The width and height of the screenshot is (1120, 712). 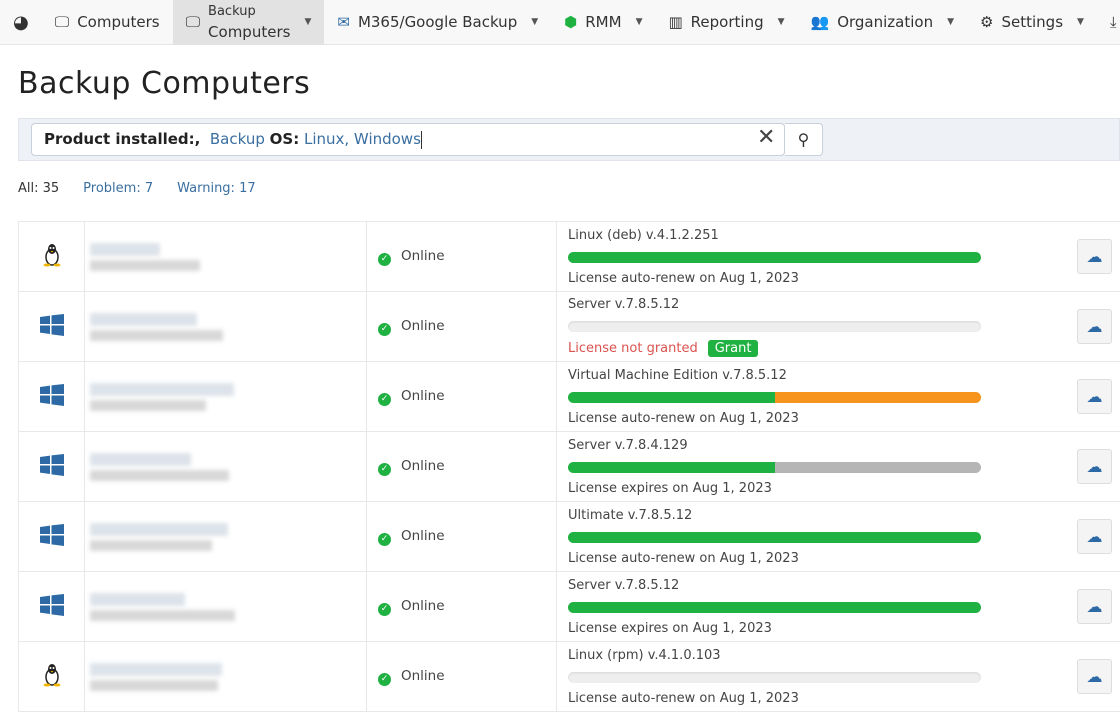 I want to click on page-title: Backup Computers, so click(x=164, y=83).